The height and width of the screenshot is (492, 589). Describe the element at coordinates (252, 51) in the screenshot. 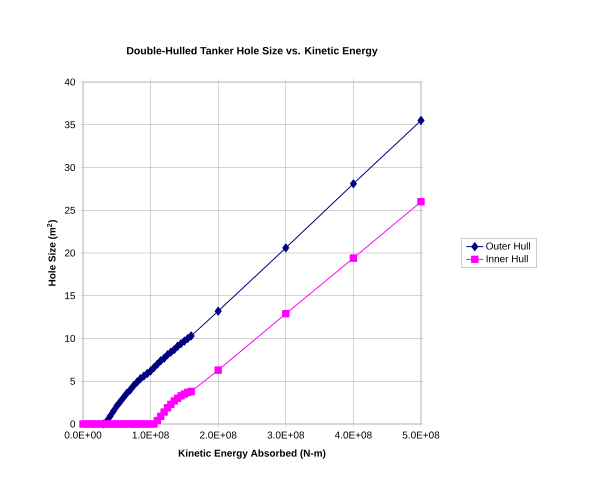

I see `chart-title: Double-Hulled Tanker Hole Size vs. Kinetic Energy` at that location.